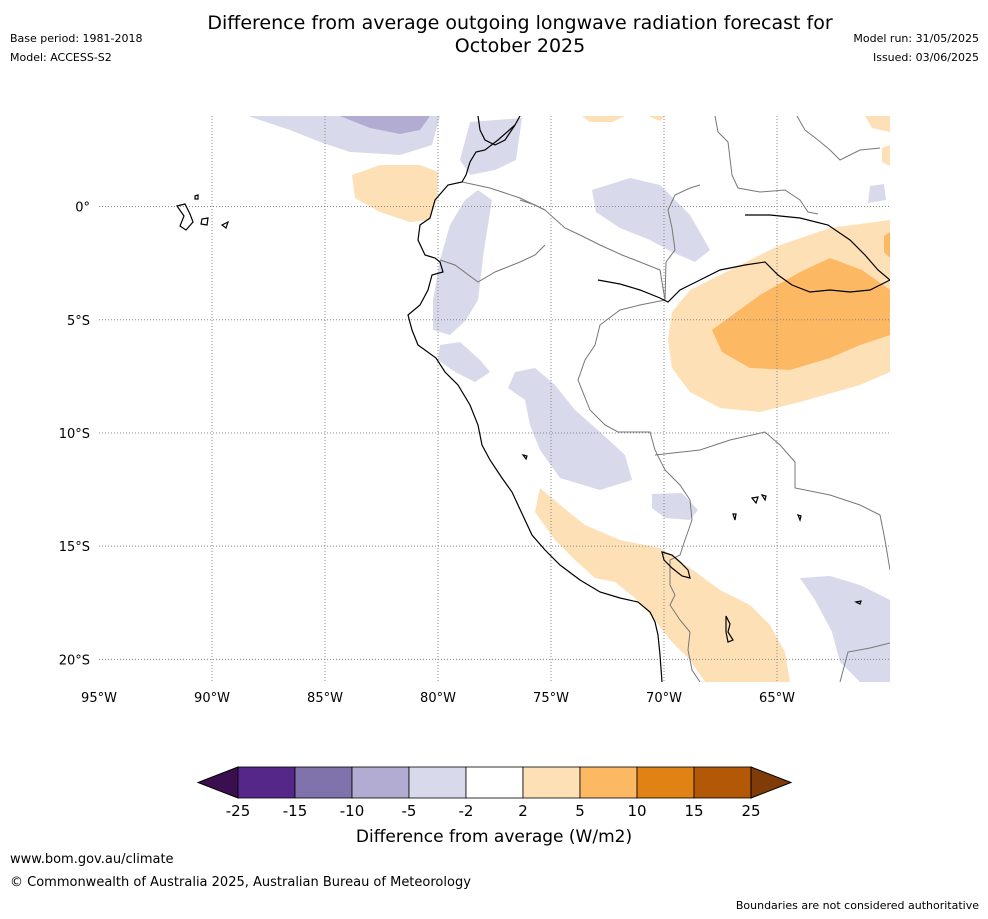 Image resolution: width=988 pixels, height=919 pixels. Describe the element at coordinates (496, 131) in the screenshot. I see `coast-caribbean` at that location.